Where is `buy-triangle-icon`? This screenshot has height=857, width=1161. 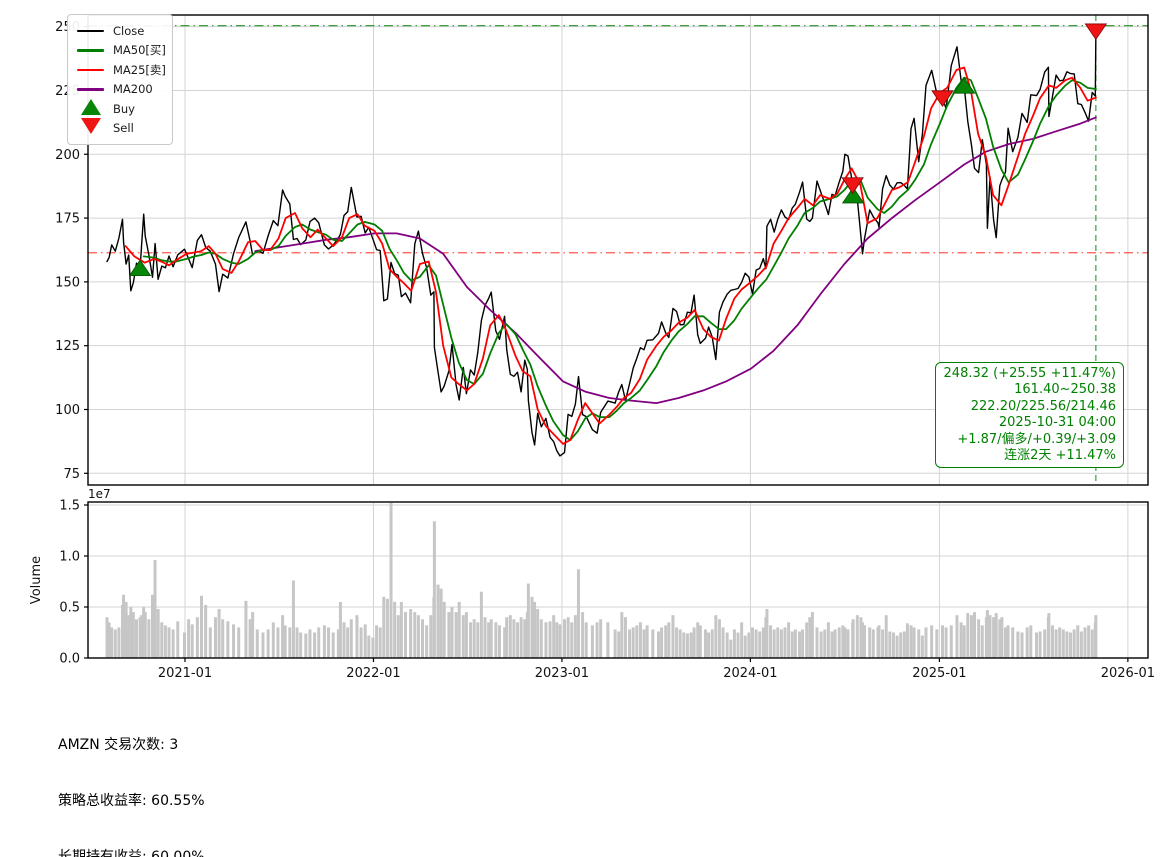
buy-triangle-icon is located at coordinates (90, 106).